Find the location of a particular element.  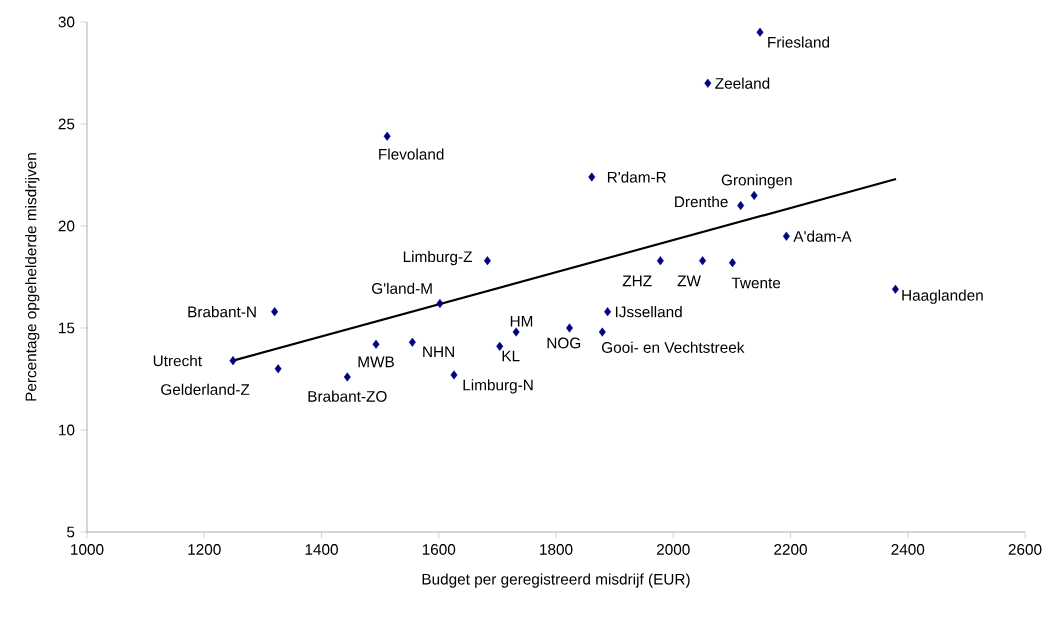

x-tick-label: 1200 is located at coordinates (204, 549).